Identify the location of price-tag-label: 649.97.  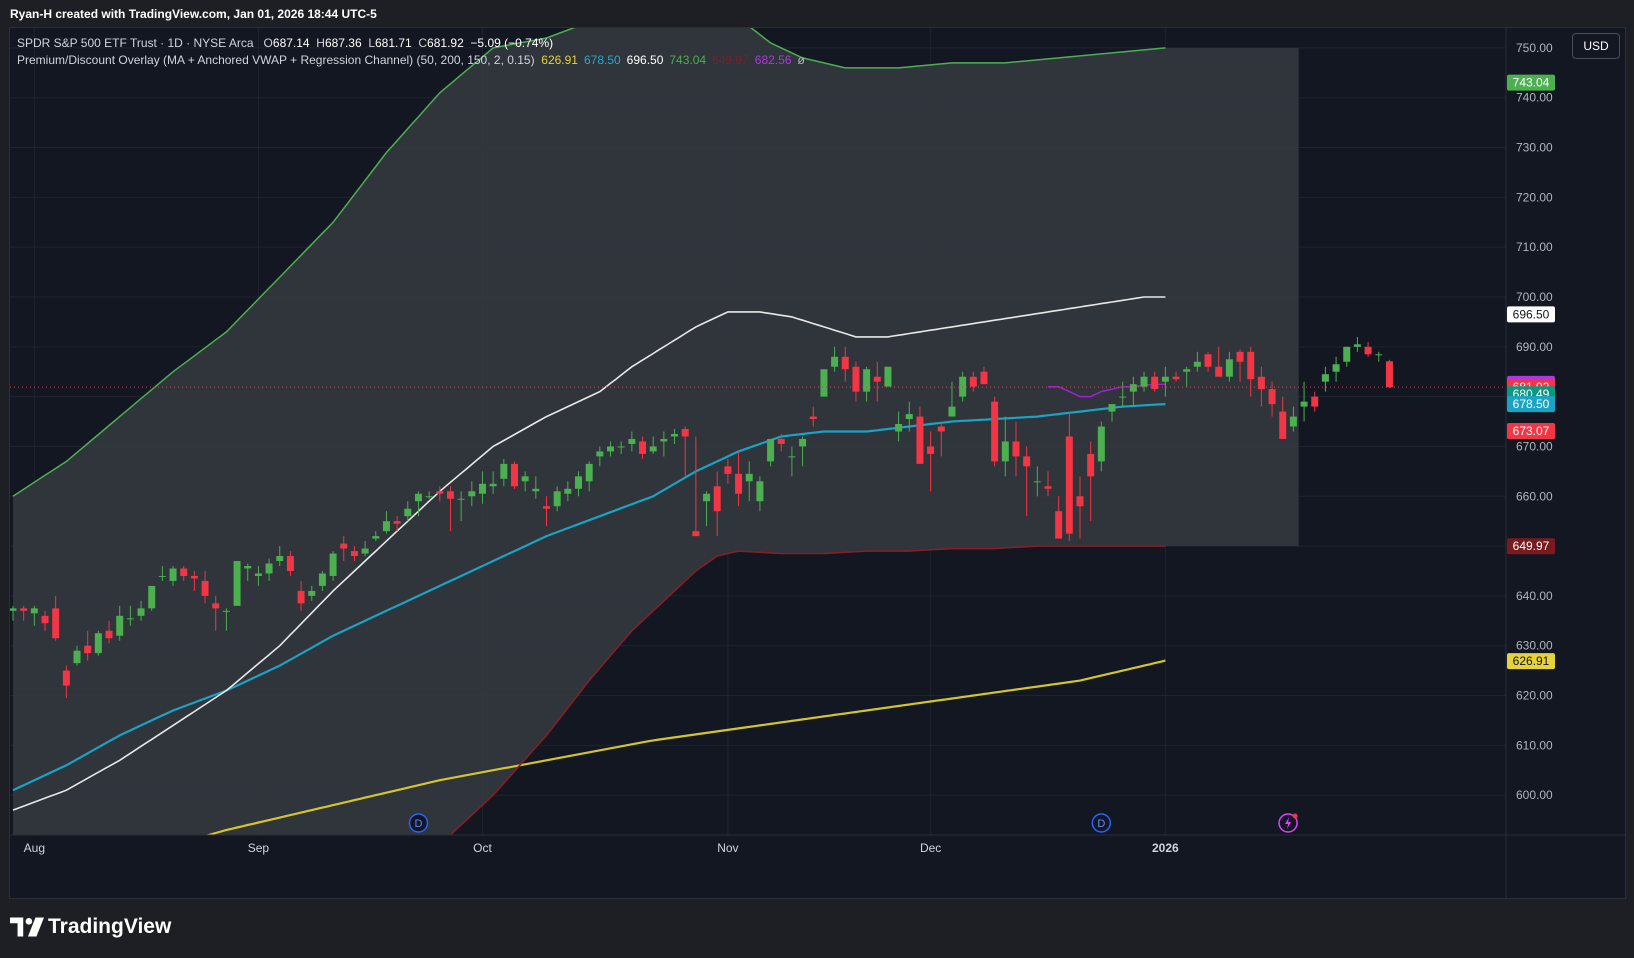
(1531, 546).